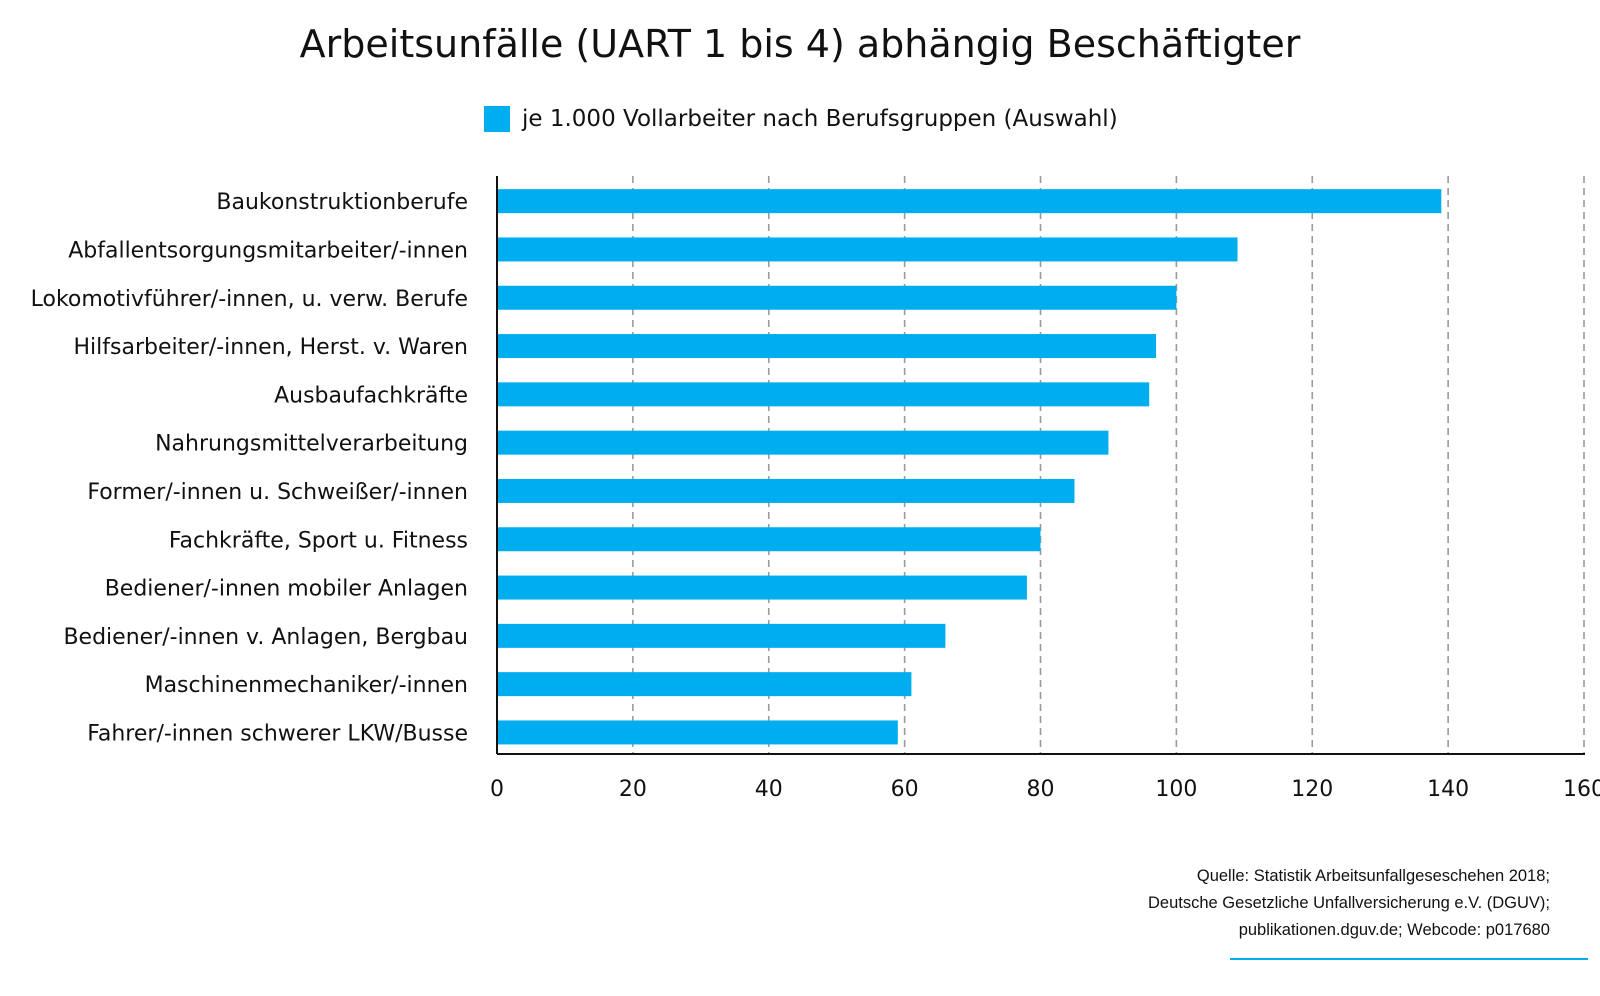  I want to click on x-tick-label: 0, so click(497, 789).